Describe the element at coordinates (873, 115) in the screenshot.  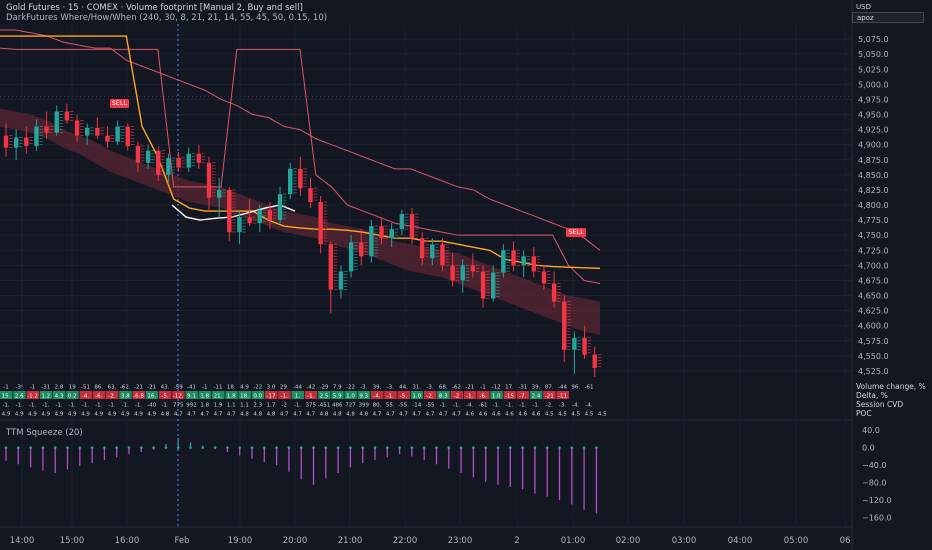
I see `price-tick-label: 4,950.0` at that location.